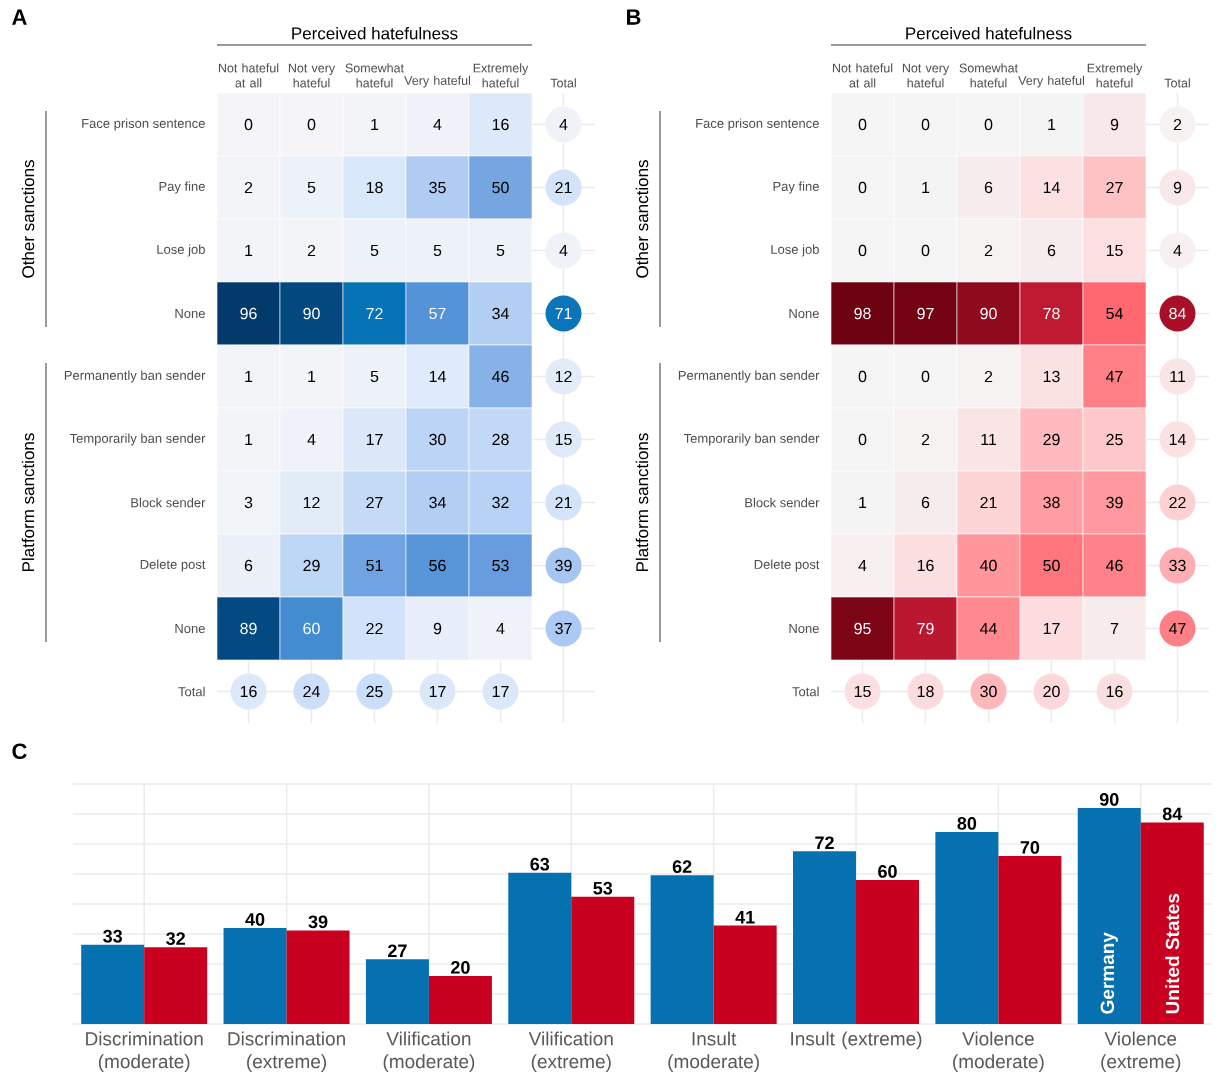 This screenshot has height=1090, width=1221. Describe the element at coordinates (397, 950) in the screenshot. I see `data-label: 27` at that location.